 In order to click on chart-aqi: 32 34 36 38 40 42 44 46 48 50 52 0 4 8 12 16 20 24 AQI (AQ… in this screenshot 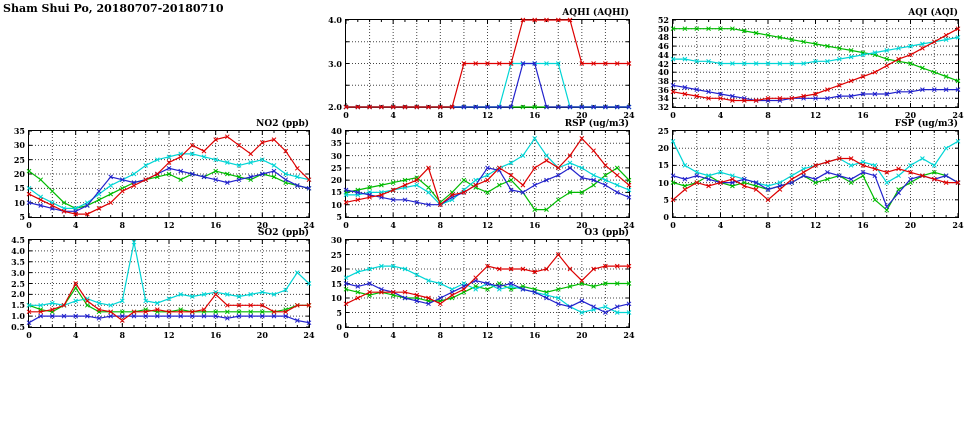, I will do `click(811, 64)`.